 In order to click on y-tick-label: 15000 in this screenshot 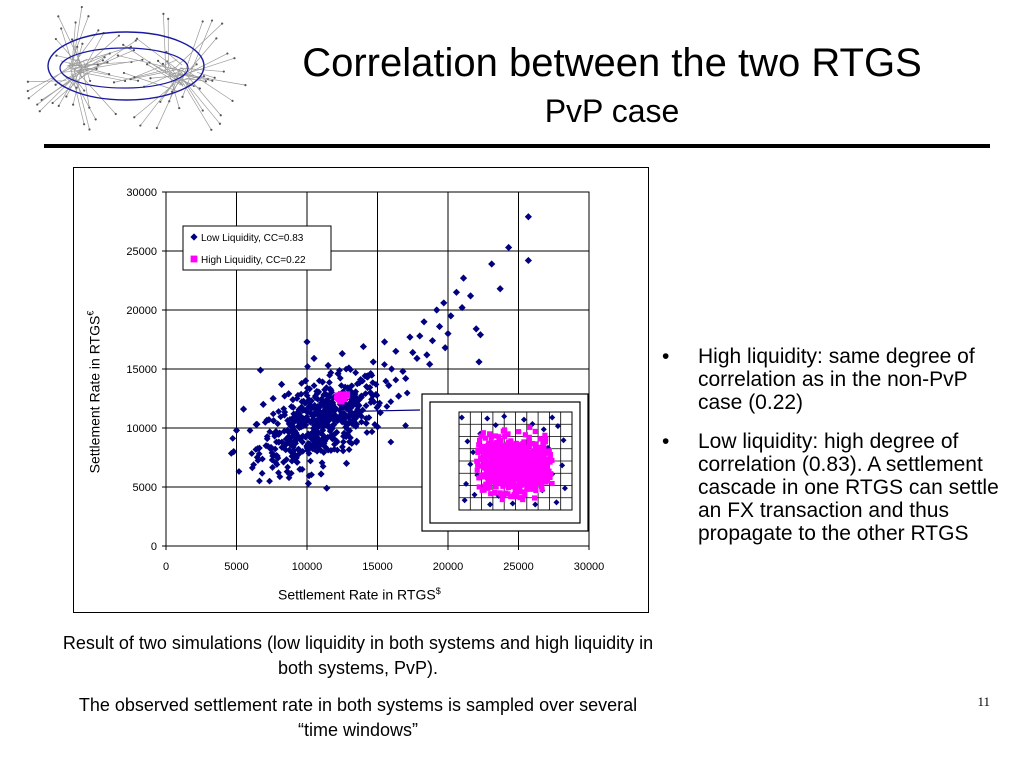, I will do `click(141, 370)`.